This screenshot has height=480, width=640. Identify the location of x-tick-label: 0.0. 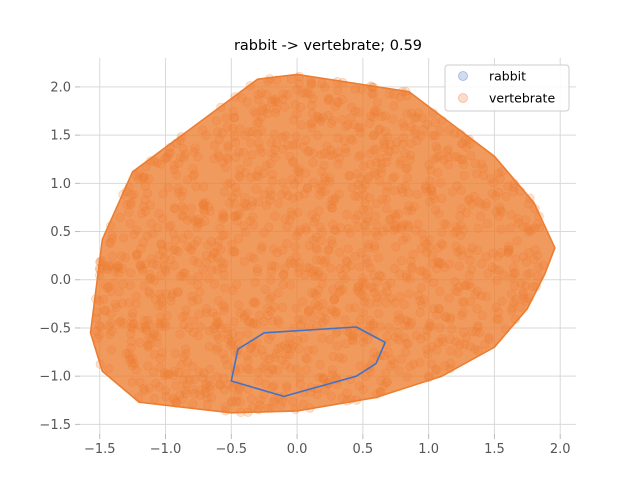
(297, 449).